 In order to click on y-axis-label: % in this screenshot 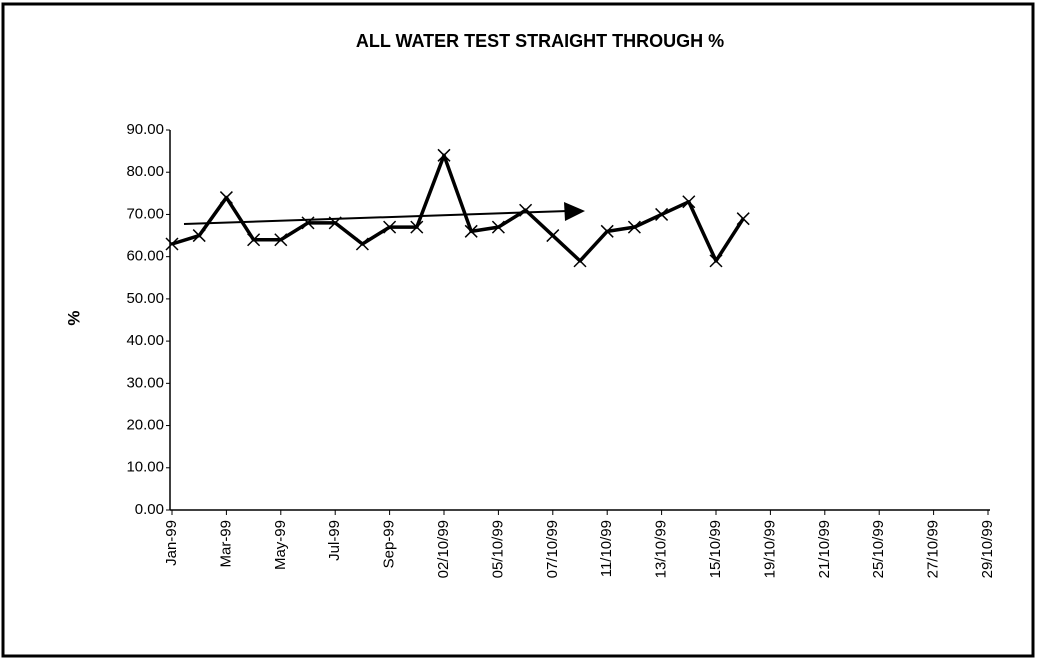, I will do `click(73, 317)`.